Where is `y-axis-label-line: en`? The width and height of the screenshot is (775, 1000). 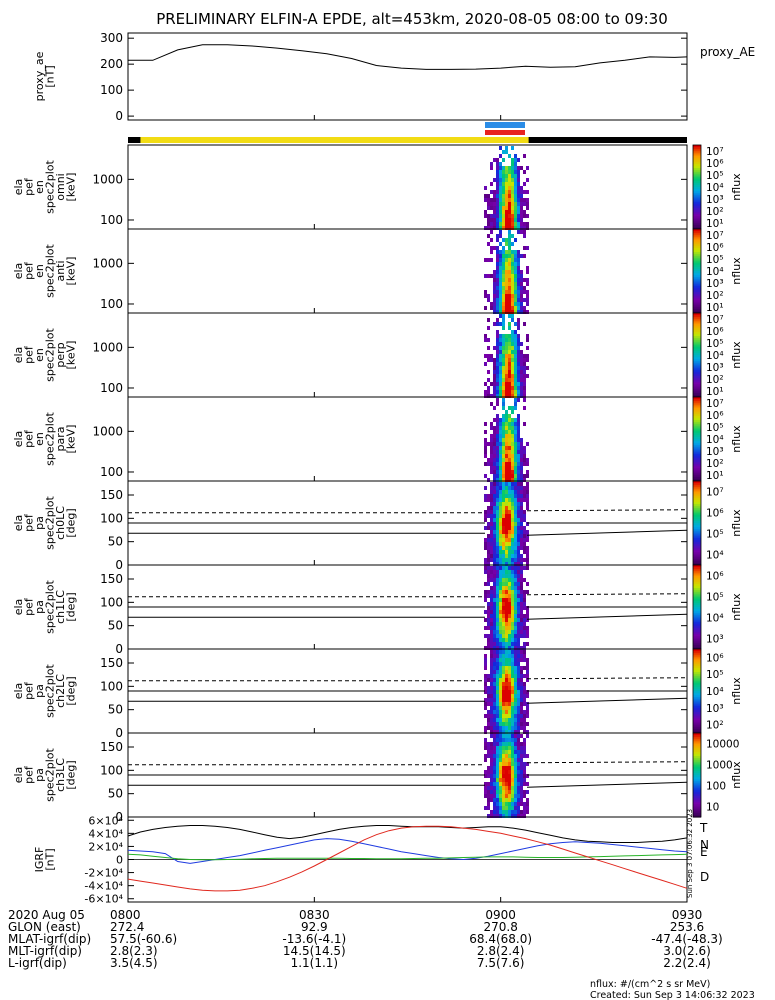 y-axis-label-line: en is located at coordinates (39, 355).